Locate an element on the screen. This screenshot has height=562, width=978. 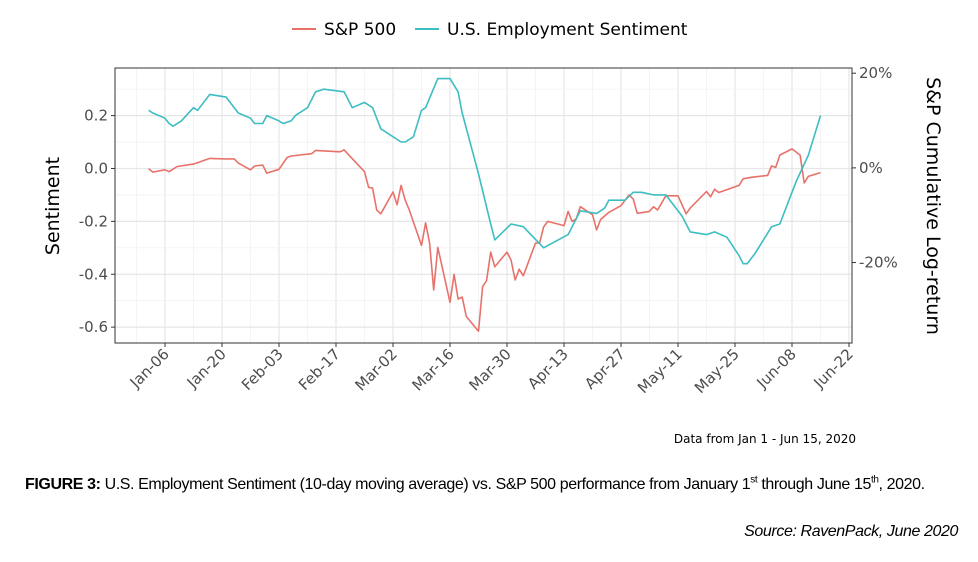
y-right-tick-label: -20% is located at coordinates (878, 263).